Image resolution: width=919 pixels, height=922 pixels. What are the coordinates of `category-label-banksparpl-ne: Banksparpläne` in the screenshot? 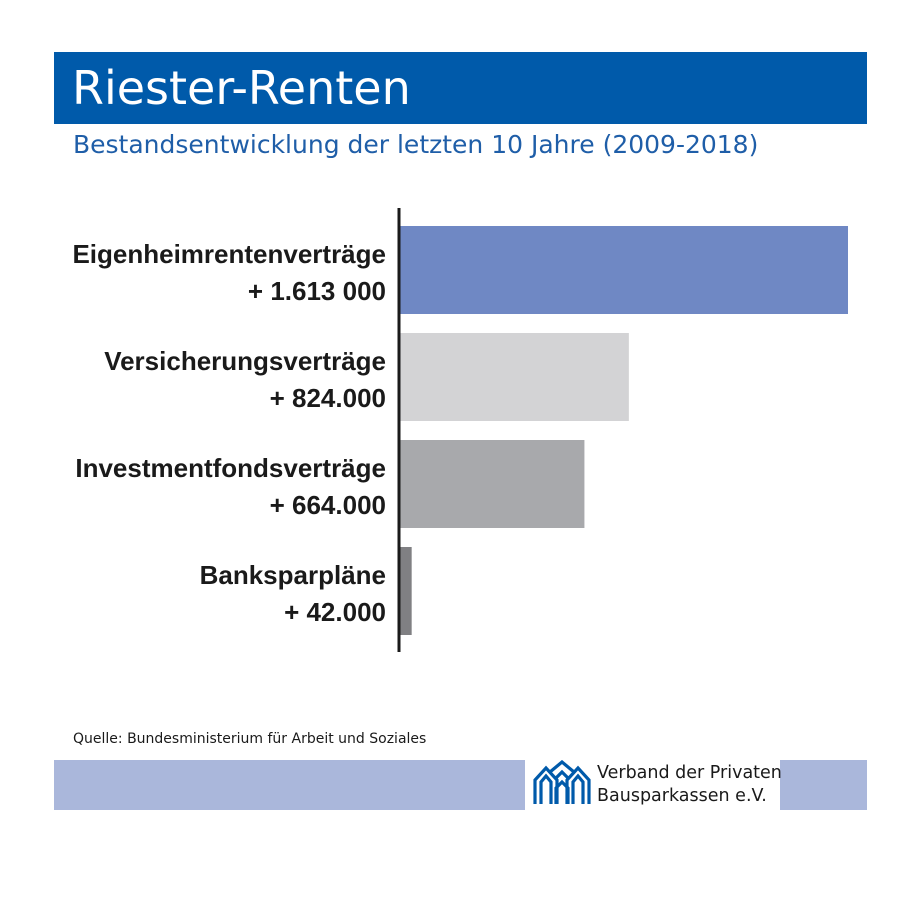 It's located at (293, 575).